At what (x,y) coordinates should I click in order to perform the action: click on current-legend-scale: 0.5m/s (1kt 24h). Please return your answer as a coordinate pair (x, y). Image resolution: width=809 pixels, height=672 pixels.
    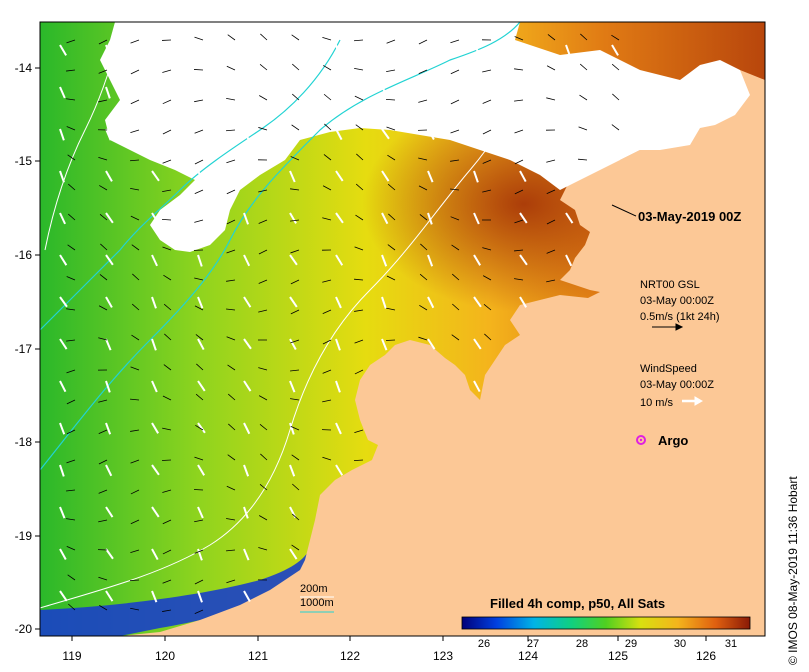
    Looking at the image, I should click on (679, 317).